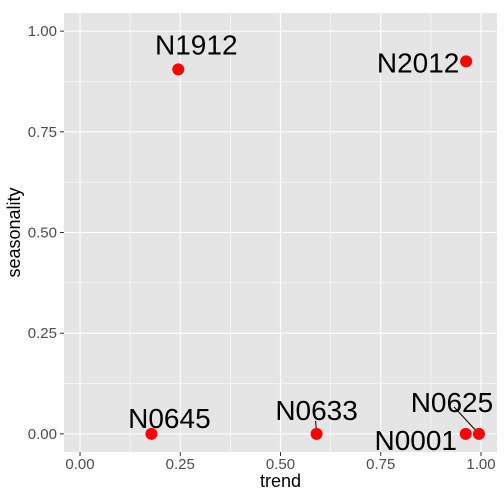 Image resolution: width=504 pixels, height=504 pixels. I want to click on y-tick-label: 1.00, so click(42, 31).